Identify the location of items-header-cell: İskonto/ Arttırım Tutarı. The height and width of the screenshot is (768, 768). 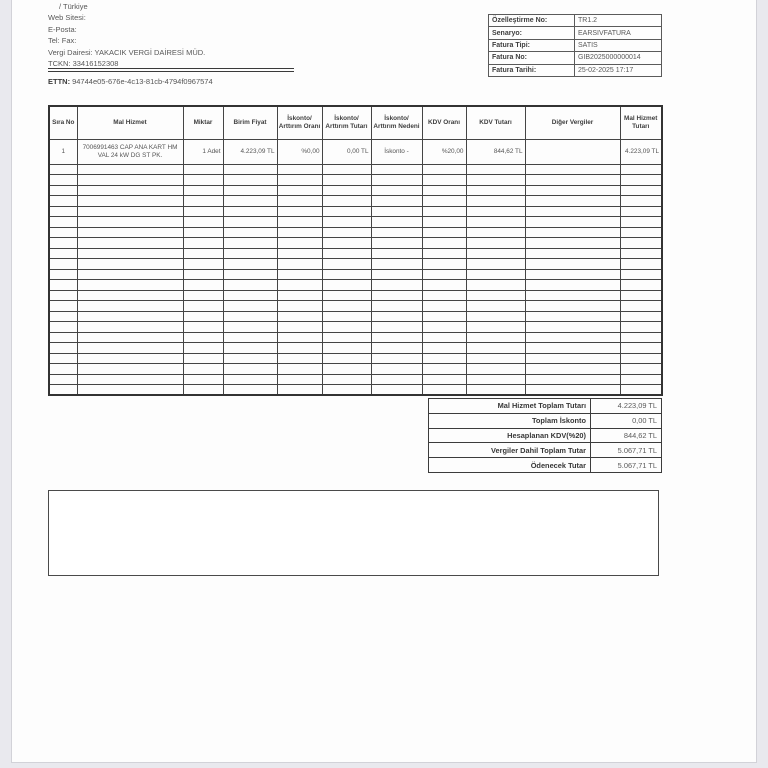
(346, 122).